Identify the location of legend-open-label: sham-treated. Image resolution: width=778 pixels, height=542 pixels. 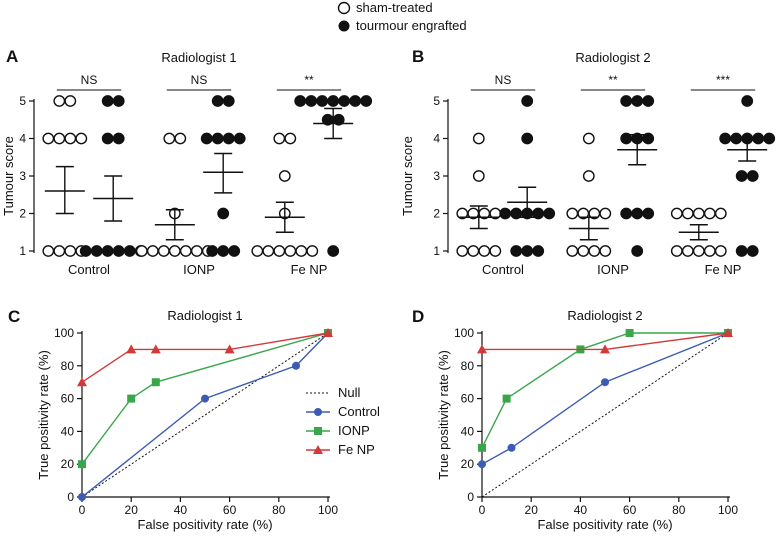
(394, 7).